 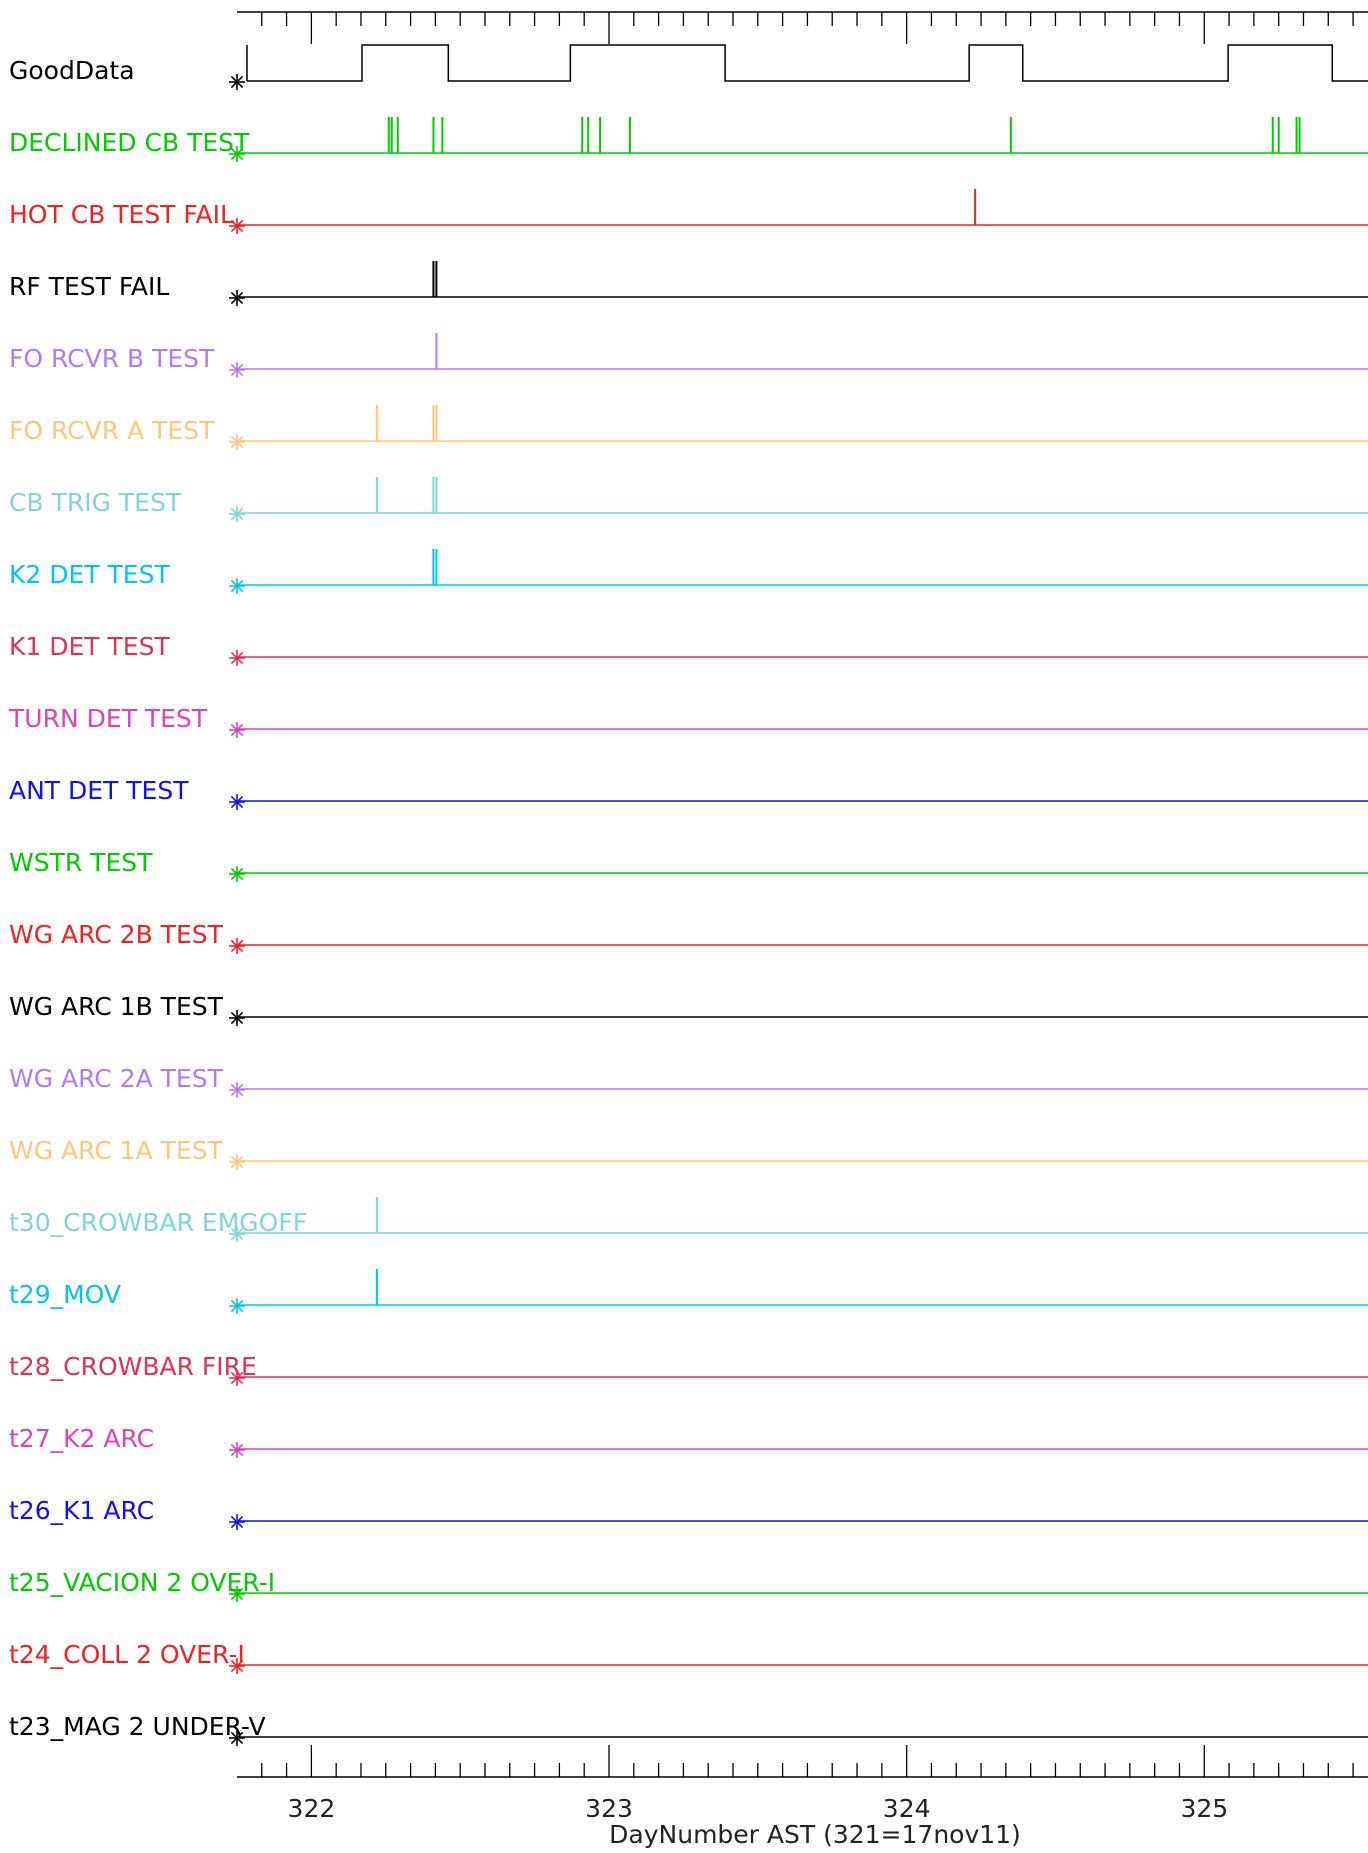 What do you see at coordinates (116, 1150) in the screenshot?
I see `row-label: WG ARC 1A TEST` at bounding box center [116, 1150].